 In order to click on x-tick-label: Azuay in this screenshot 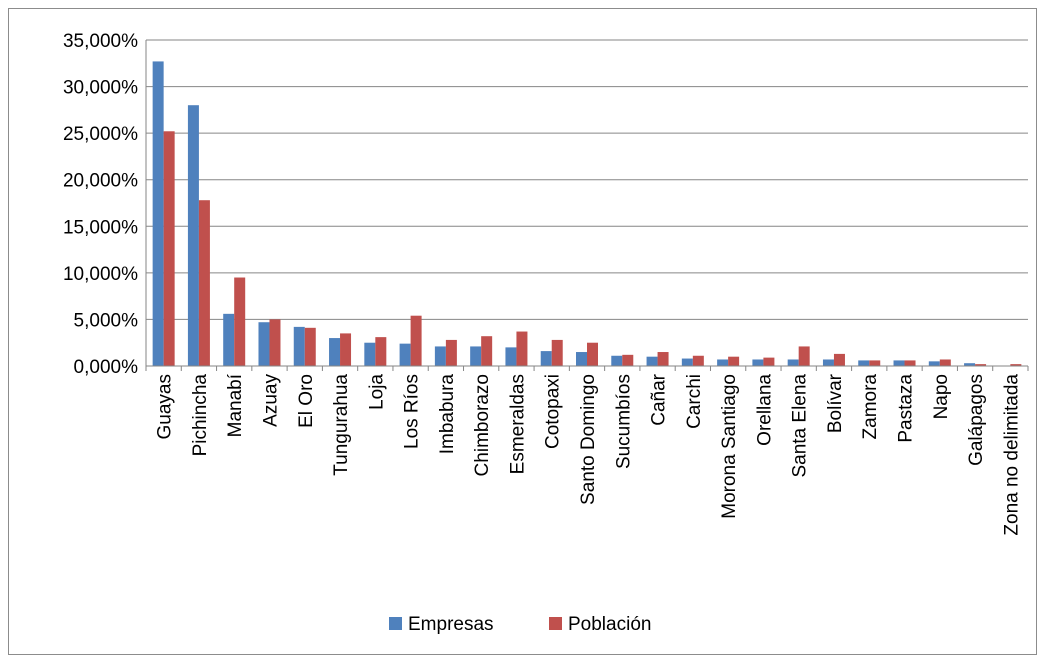, I will do `click(270, 400)`.